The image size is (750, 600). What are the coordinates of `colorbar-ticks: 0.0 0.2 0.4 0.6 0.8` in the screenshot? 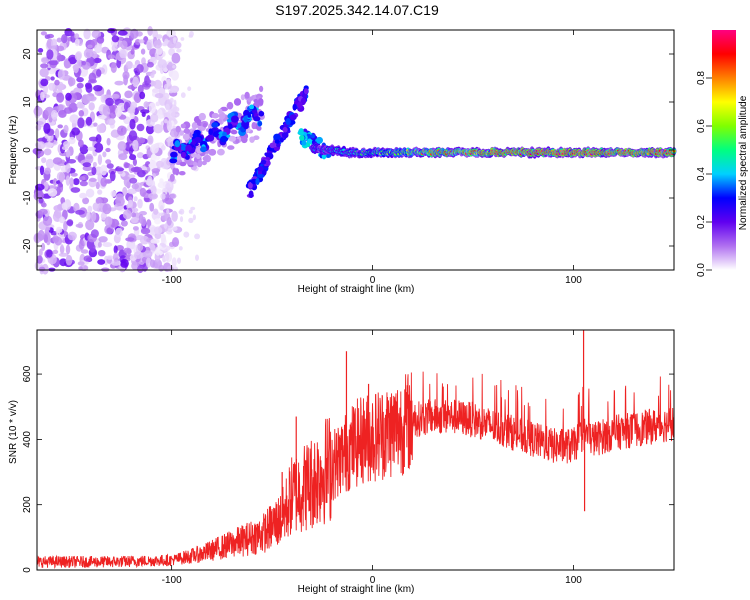 It's located at (704, 174).